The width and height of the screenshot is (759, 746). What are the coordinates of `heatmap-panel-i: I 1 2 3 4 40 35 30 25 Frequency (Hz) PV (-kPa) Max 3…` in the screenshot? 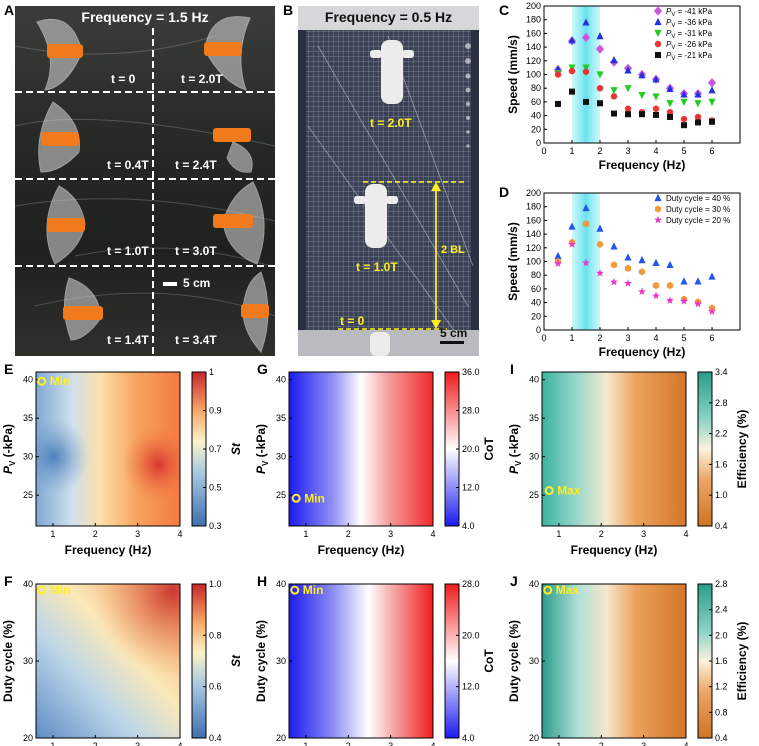 It's located at (628, 459).